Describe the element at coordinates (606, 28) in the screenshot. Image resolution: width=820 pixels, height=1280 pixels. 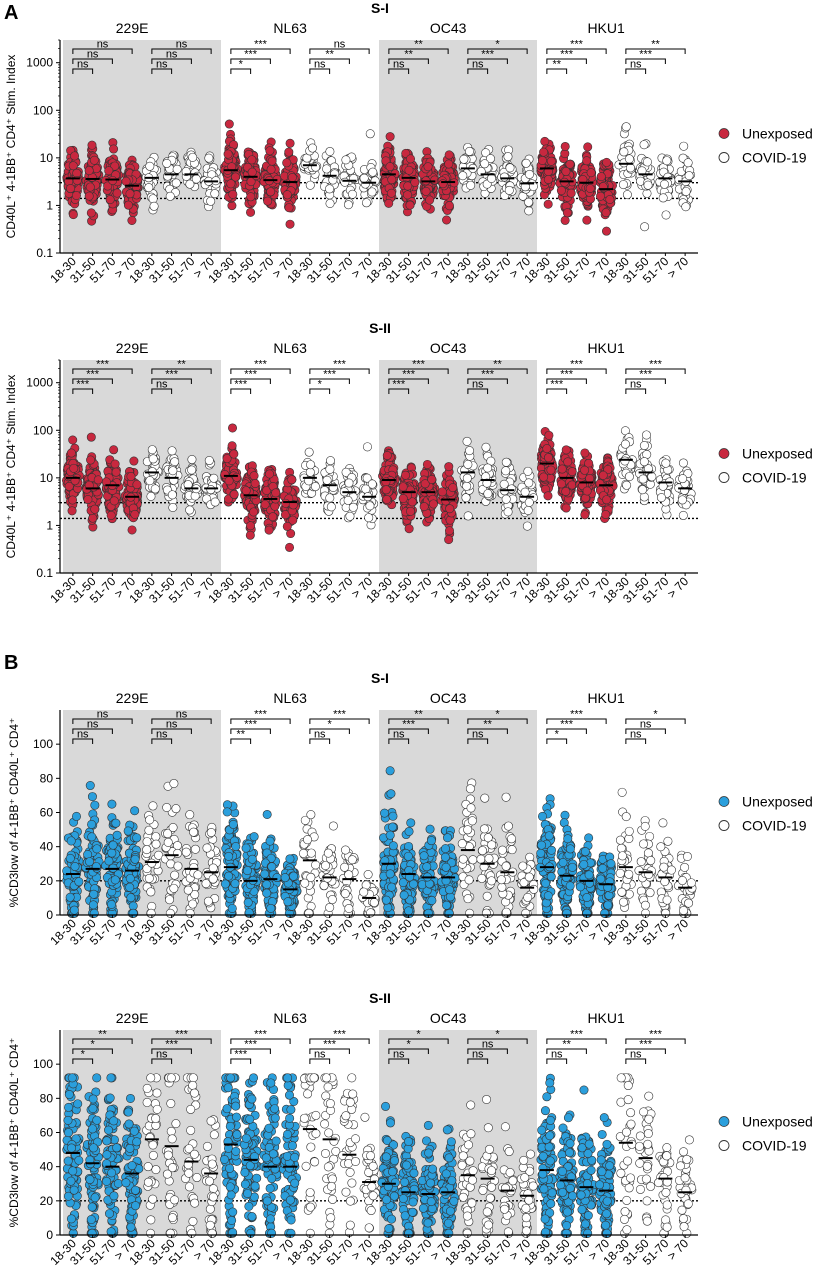
I see `virus-label: HKU1` at that location.